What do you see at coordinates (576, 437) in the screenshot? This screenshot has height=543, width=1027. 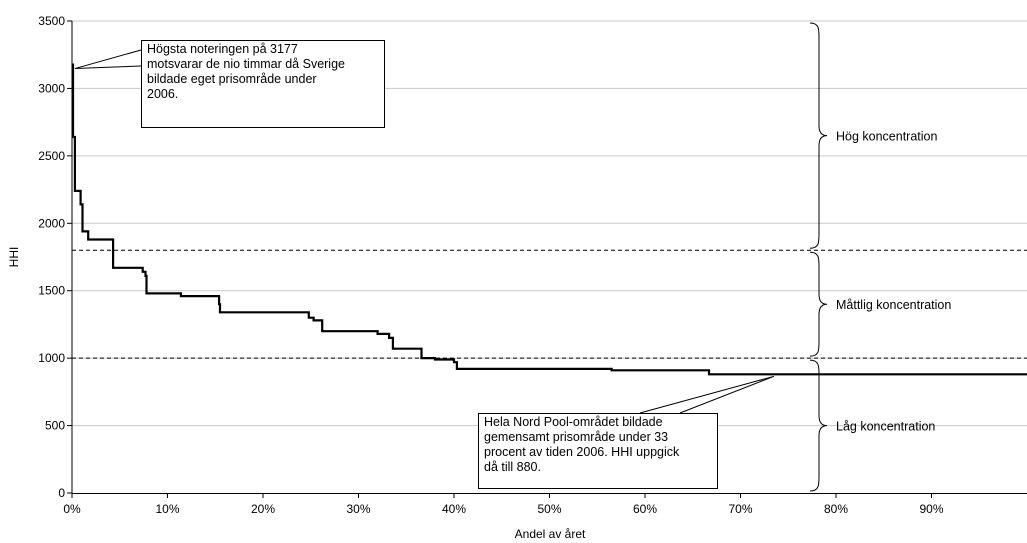 I see `annotation-line: gemensamt prisområde under 33` at bounding box center [576, 437].